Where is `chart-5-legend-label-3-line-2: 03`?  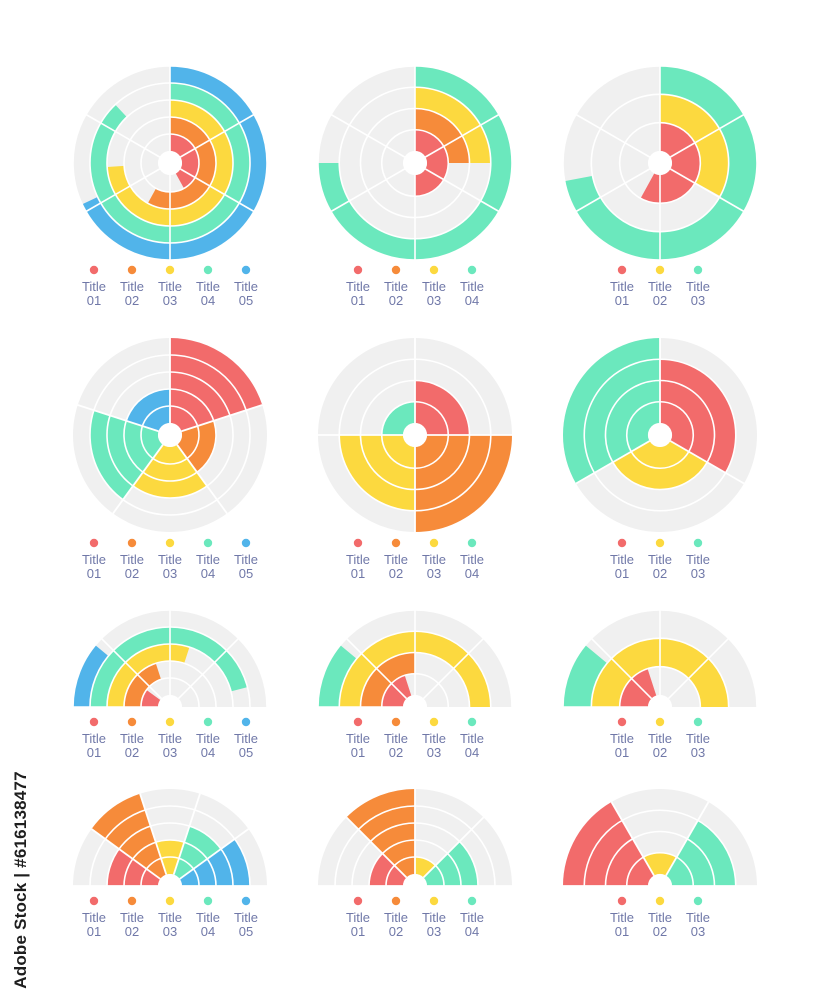 chart-5-legend-label-3-line-2: 03 is located at coordinates (434, 573).